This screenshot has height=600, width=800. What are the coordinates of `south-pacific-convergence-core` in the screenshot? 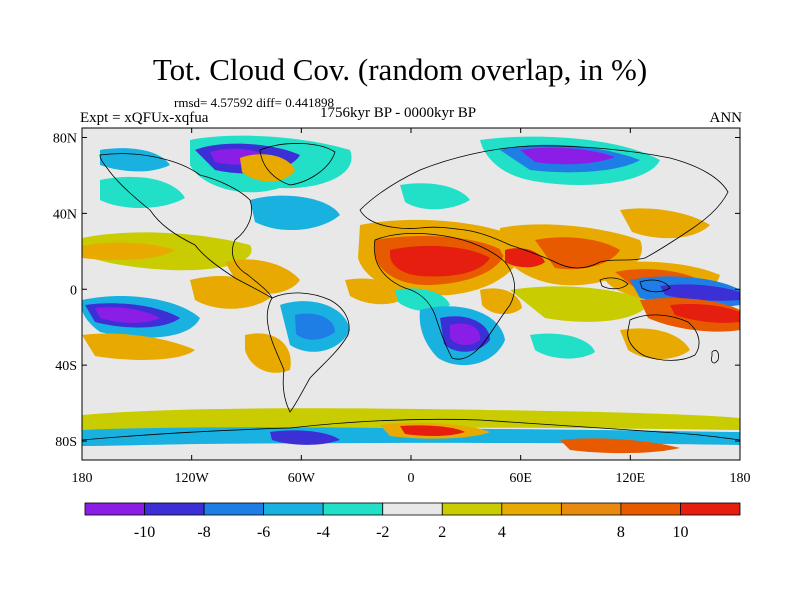 It's located at (705, 313).